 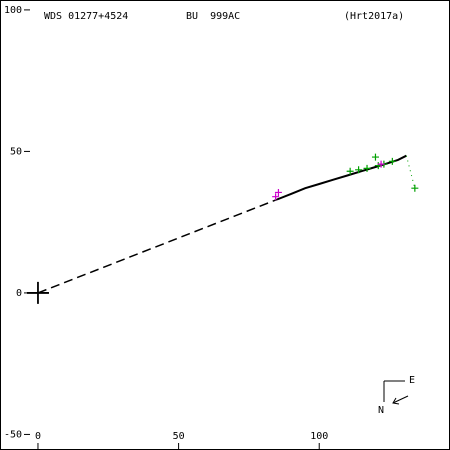 What do you see at coordinates (410, 172) in the screenshot?
I see `residual-path` at bounding box center [410, 172].